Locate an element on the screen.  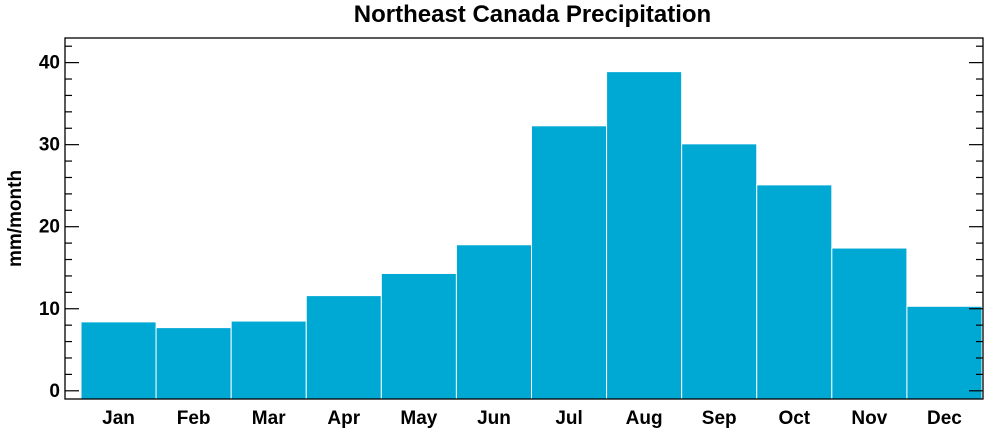
bar-oct is located at coordinates (794, 292).